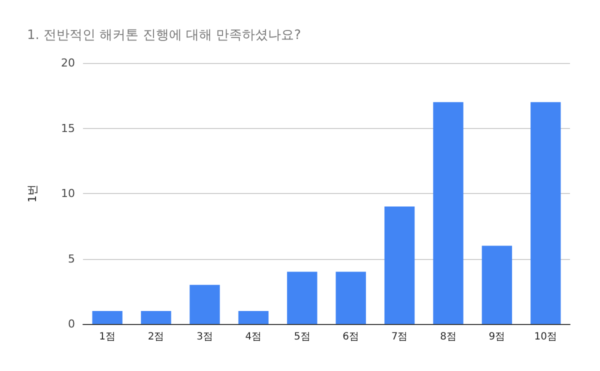 The width and height of the screenshot is (600, 371). I want to click on y-tick-label: 15, so click(68, 128).